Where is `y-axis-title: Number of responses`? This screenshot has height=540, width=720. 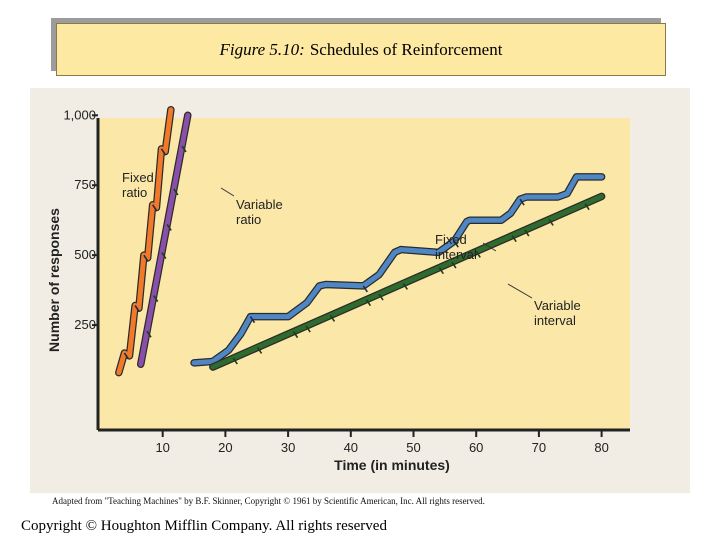
y-axis-title: Number of responses is located at coordinates (54, 280).